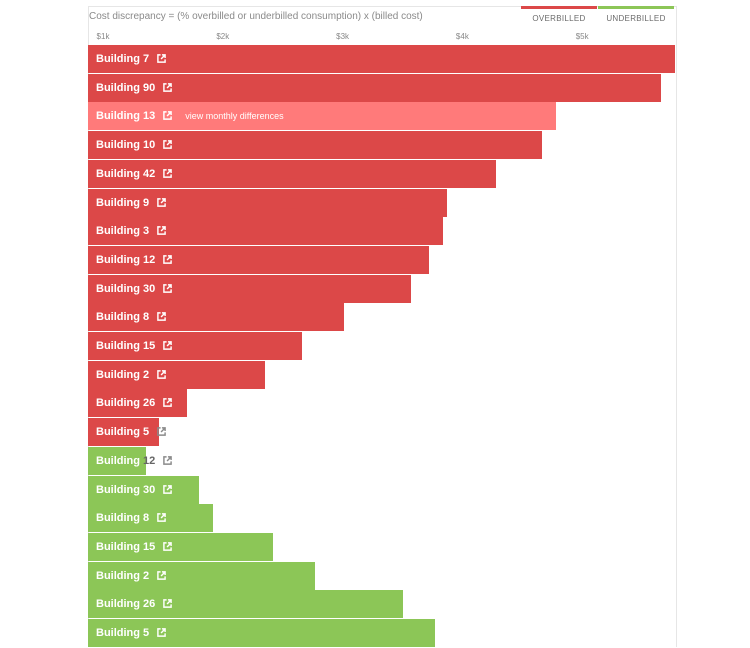 The height and width of the screenshot is (648, 750). What do you see at coordinates (559, 7) in the screenshot?
I see `legend-overbilled-swatch` at bounding box center [559, 7].